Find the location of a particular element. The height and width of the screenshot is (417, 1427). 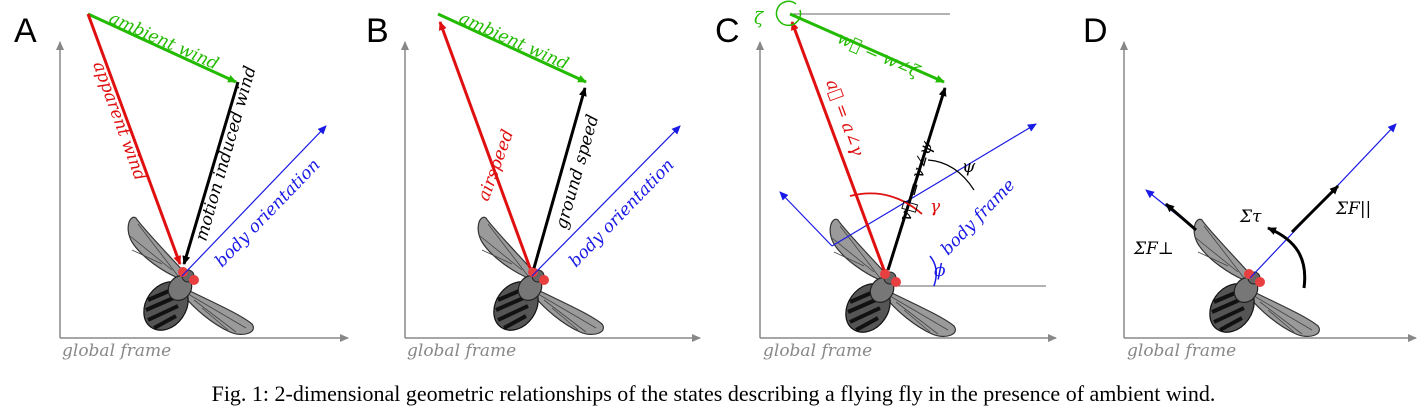

torque-label: Στ is located at coordinates (1250, 217).